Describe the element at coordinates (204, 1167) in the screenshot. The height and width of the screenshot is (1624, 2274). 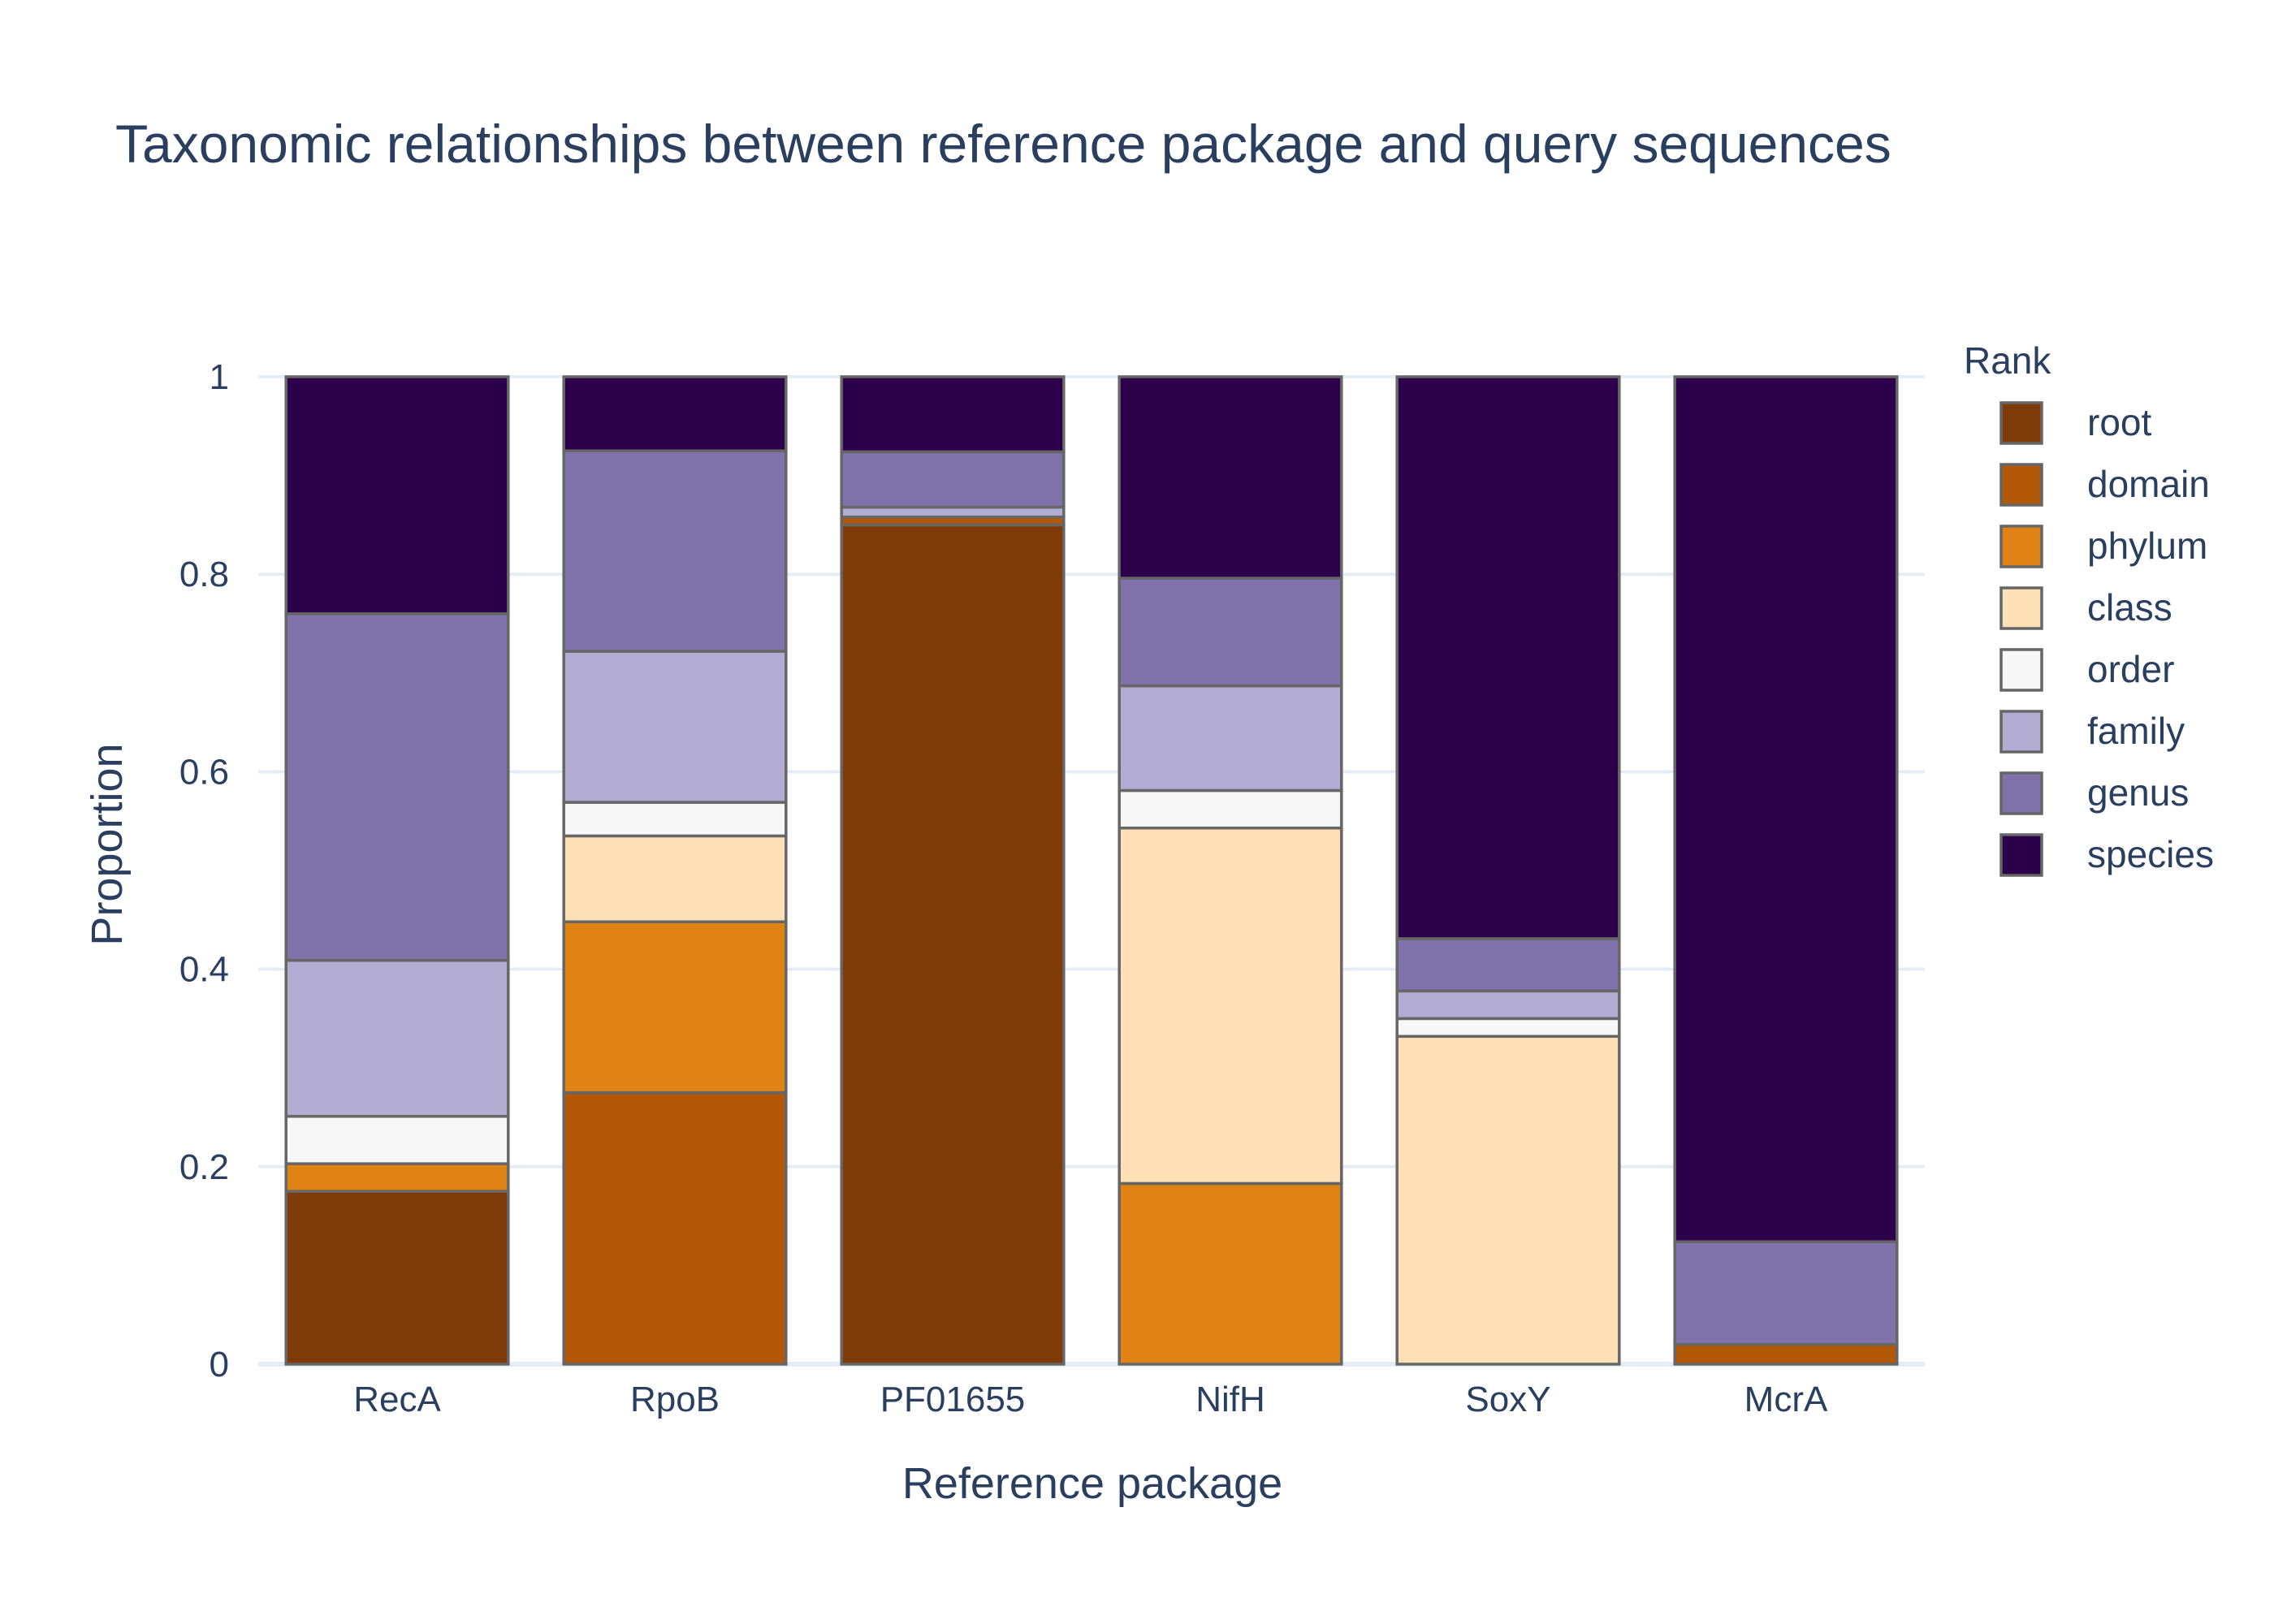
I see `y-tick-label: 0.2` at that location.